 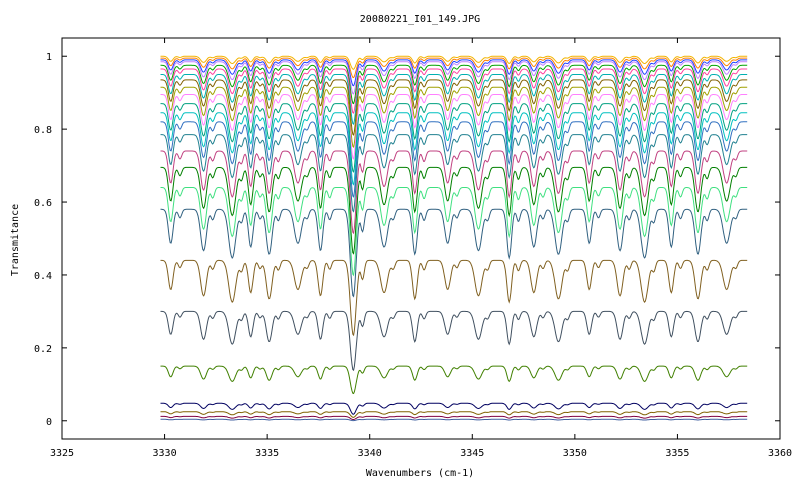 What do you see at coordinates (575, 453) in the screenshot?
I see `x-tick-label: 3350` at bounding box center [575, 453].